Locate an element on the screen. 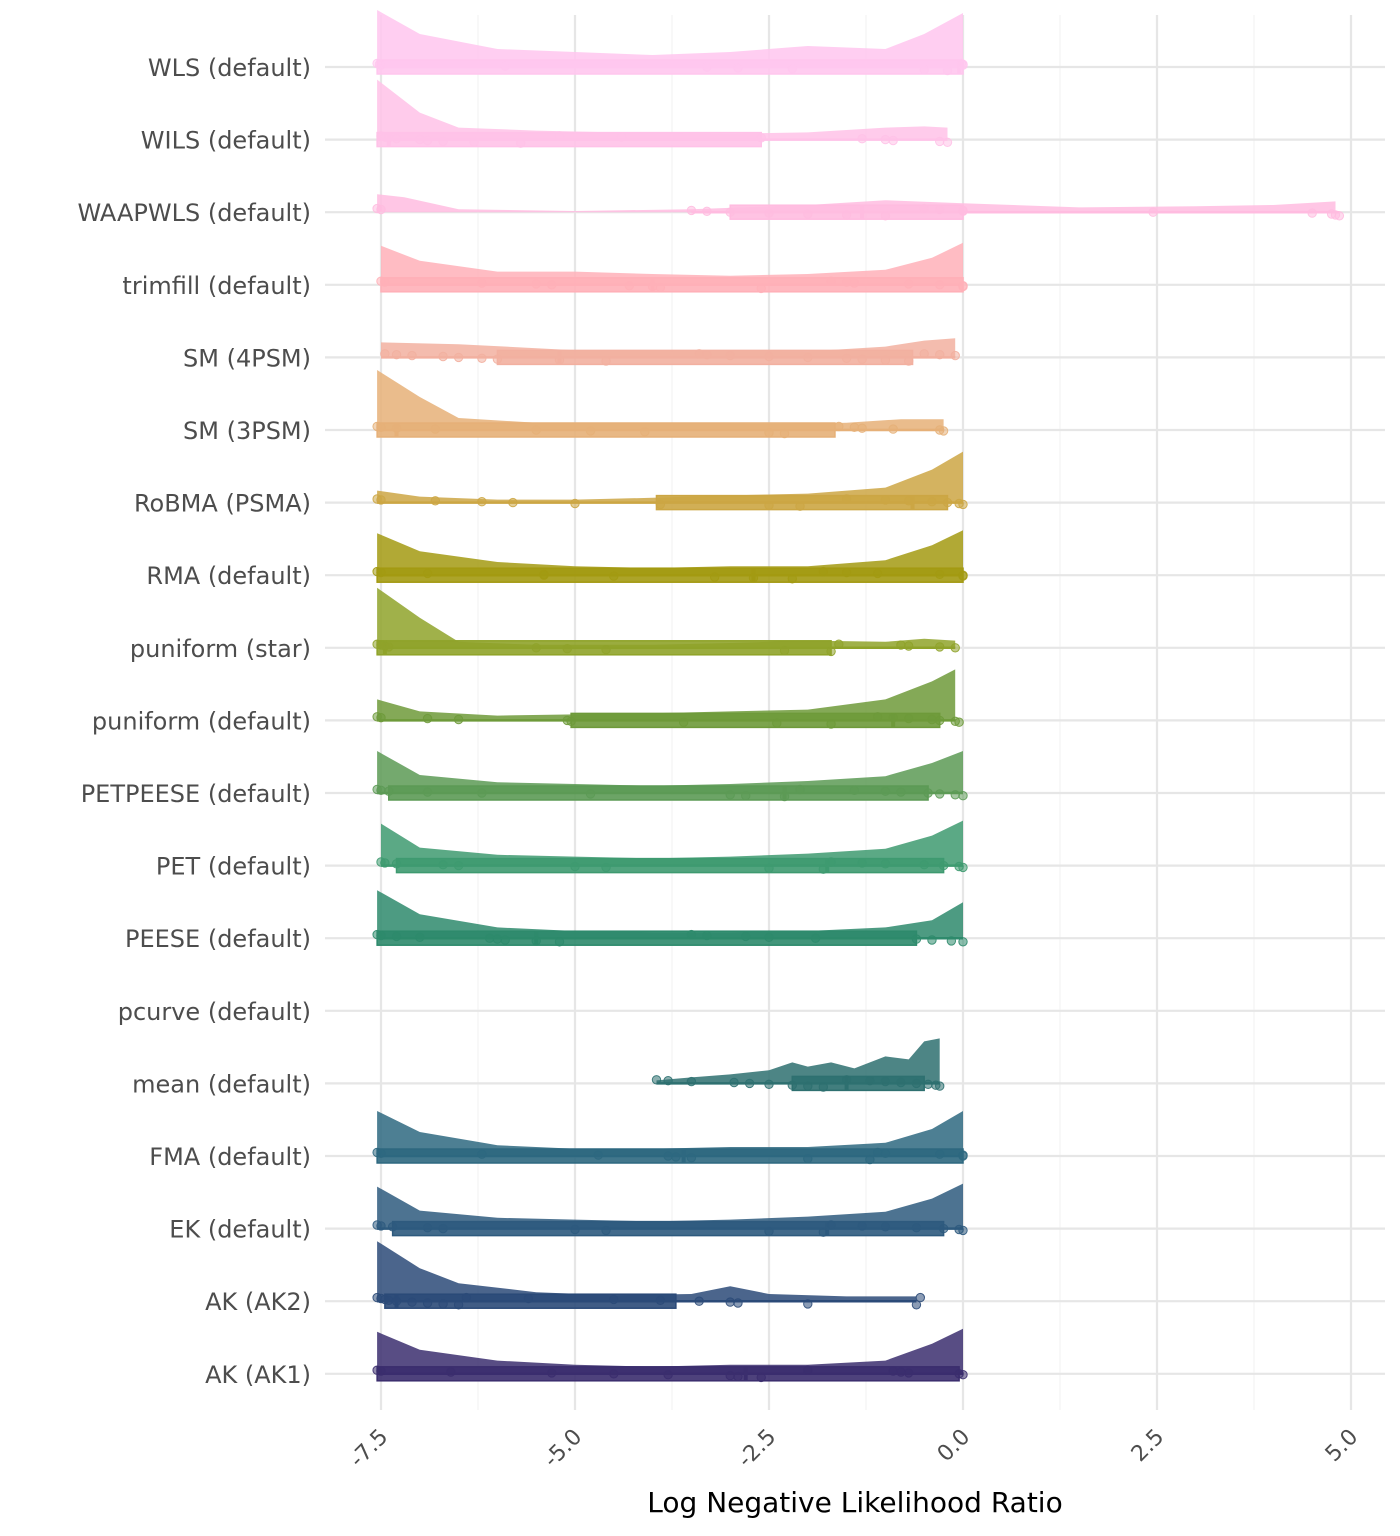 The width and height of the screenshot is (1400, 1536). series-trimfill-default is located at coordinates (672, 268).